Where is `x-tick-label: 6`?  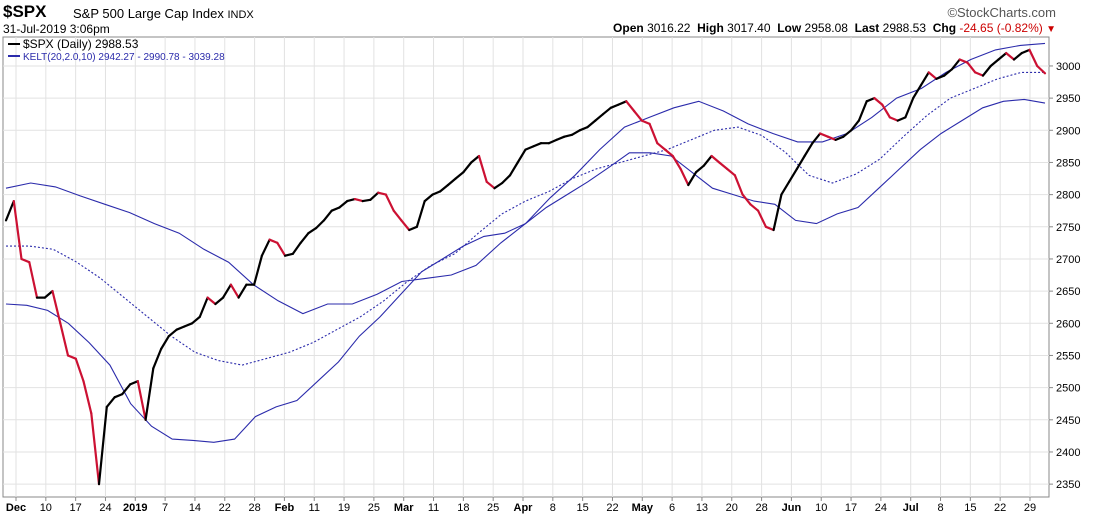
x-tick-label: 6 is located at coordinates (672, 508).